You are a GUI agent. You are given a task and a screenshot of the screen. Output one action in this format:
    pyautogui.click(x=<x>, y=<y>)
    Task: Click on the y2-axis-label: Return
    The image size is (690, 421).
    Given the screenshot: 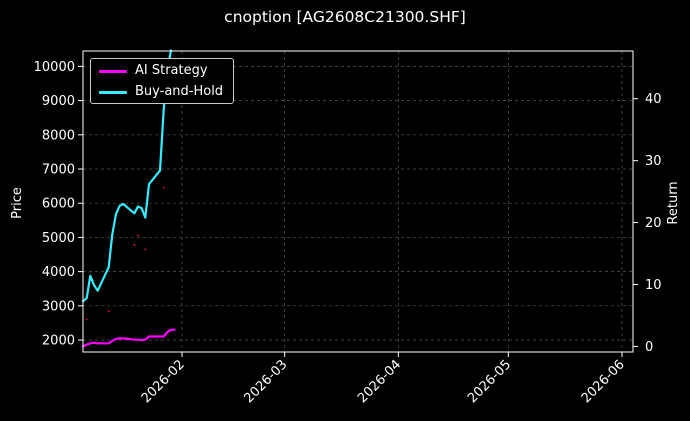 What is the action you would take?
    pyautogui.click(x=673, y=202)
    